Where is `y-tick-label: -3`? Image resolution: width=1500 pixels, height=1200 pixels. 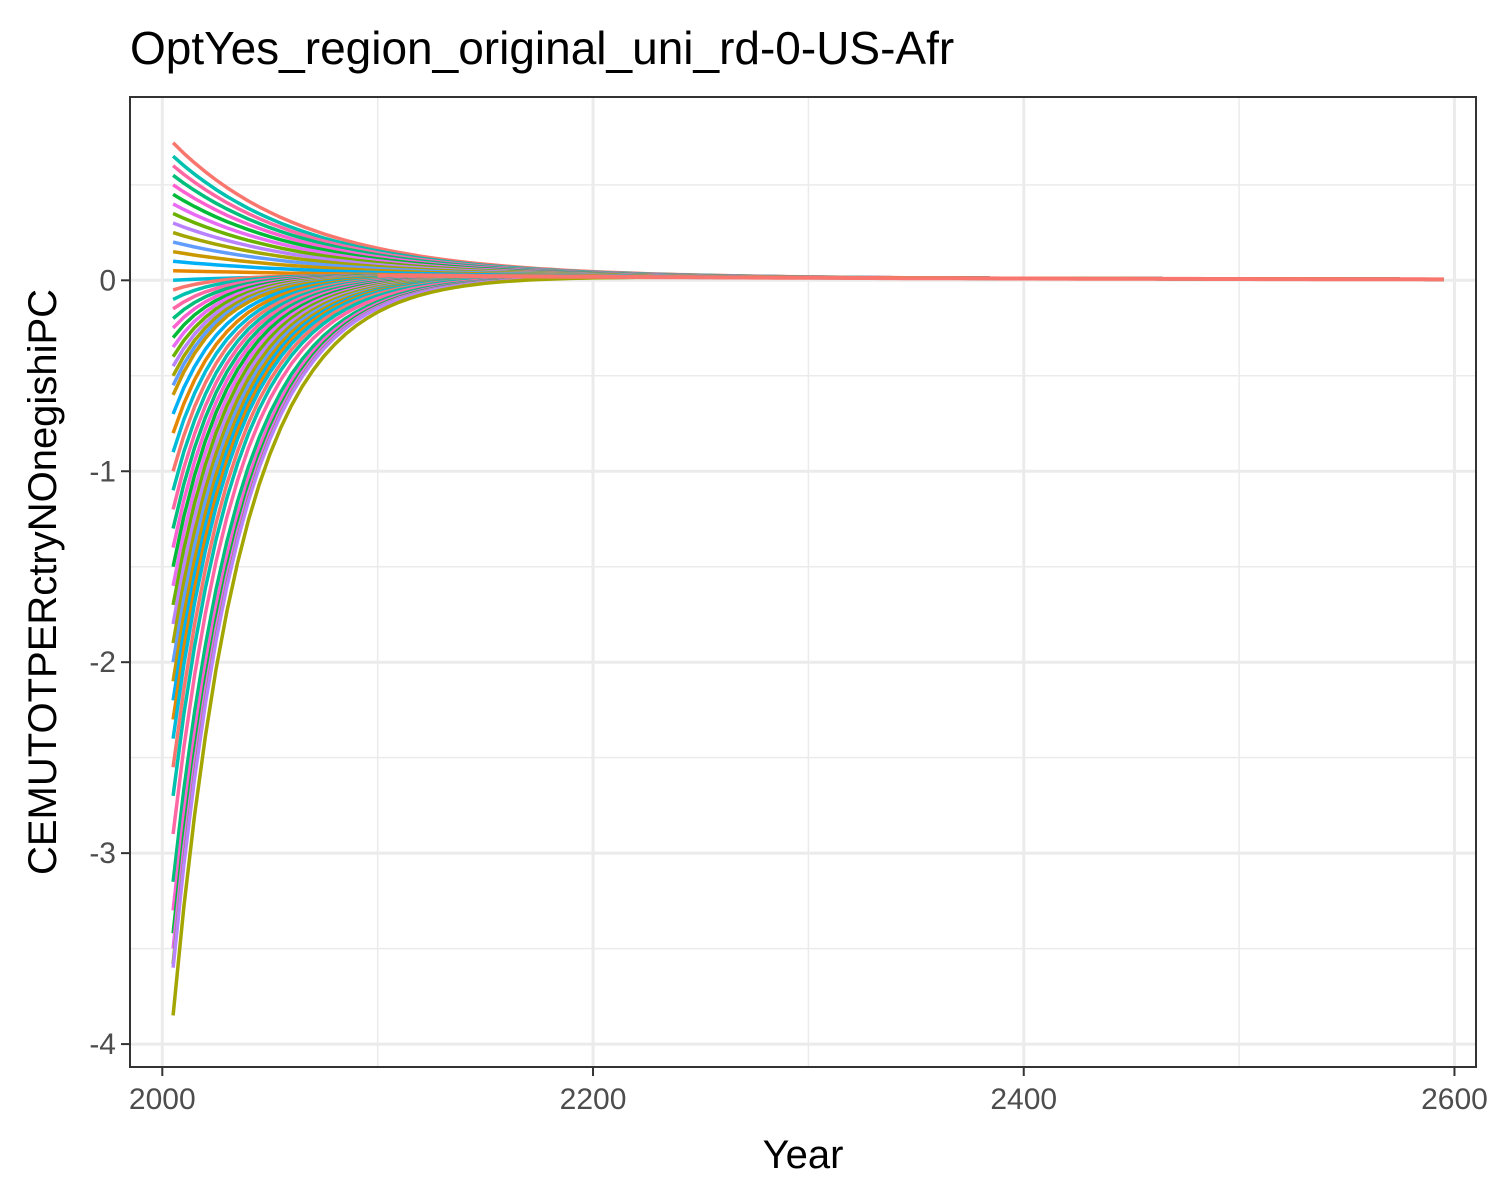
y-tick-label: -3 is located at coordinates (102, 853).